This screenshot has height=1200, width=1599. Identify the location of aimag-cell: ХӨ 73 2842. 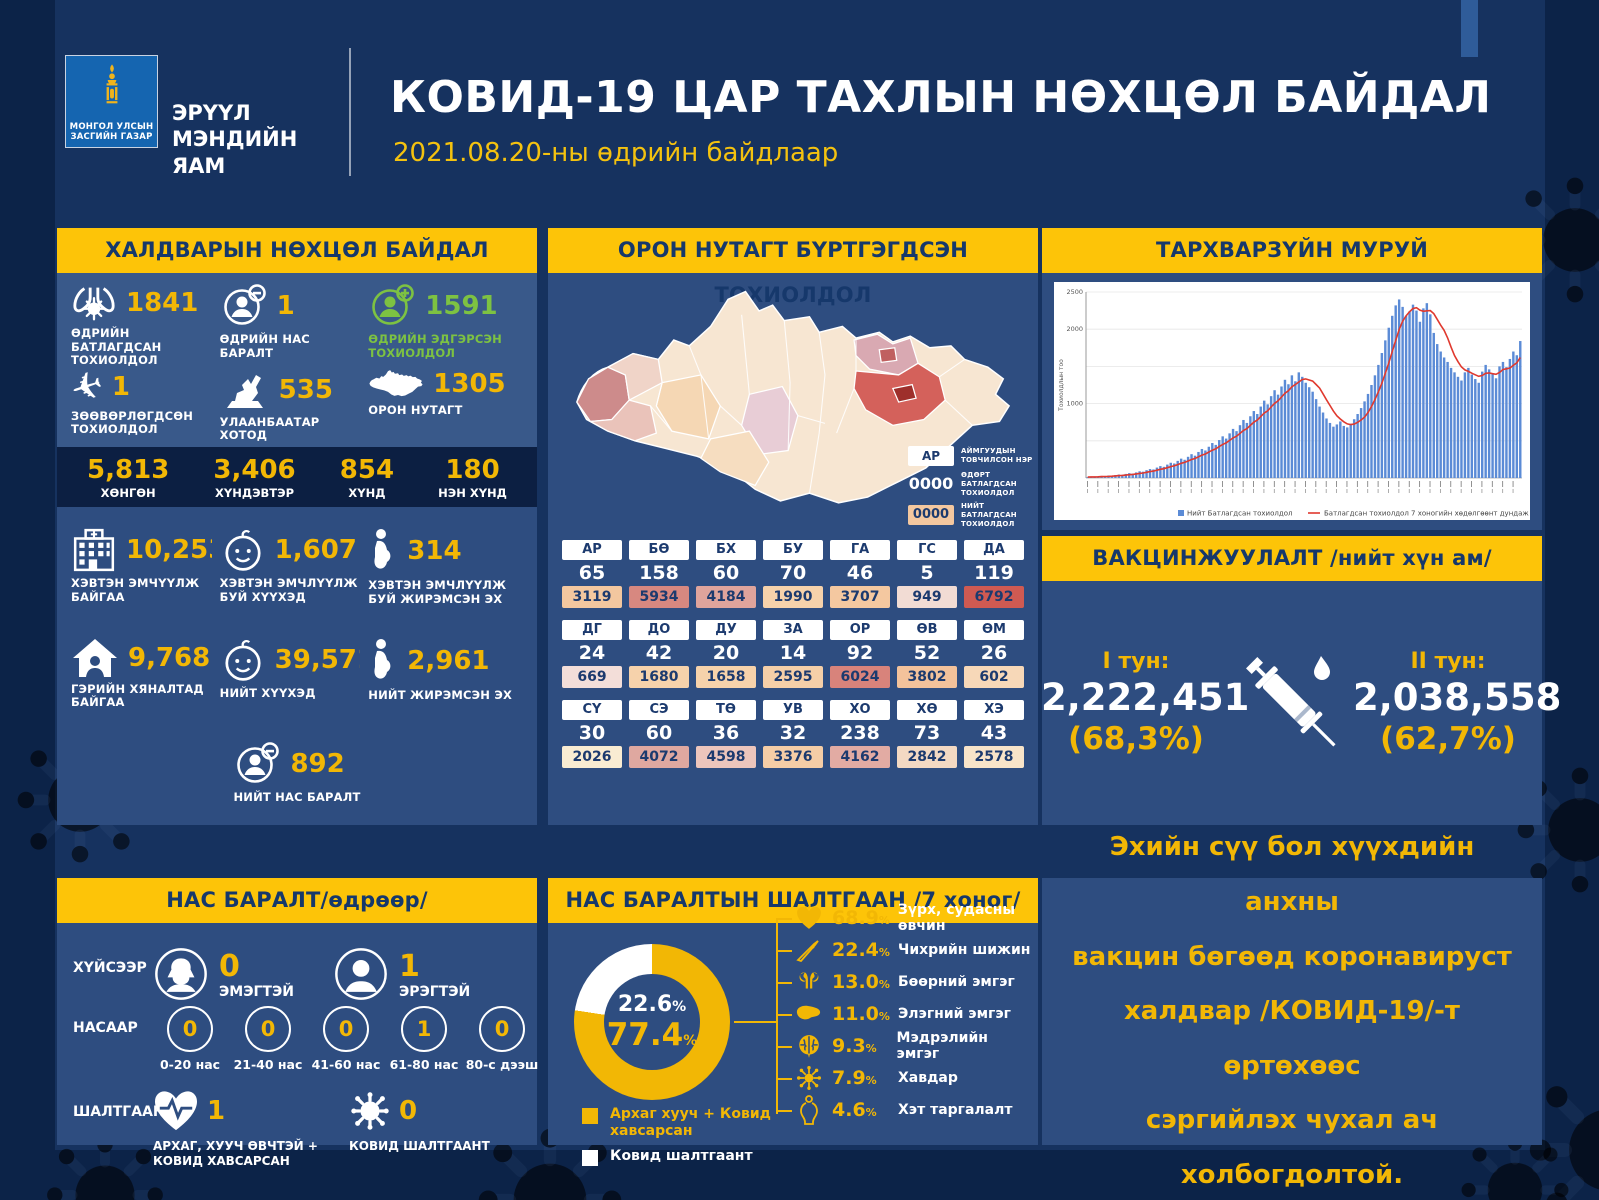
(927, 734).